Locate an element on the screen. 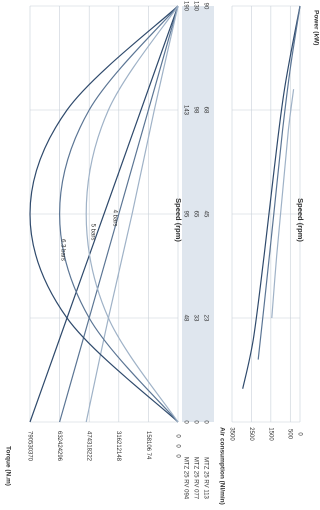 Image resolution: width=320 pixels, height=510 pixels. speed-tick-label: 45 is located at coordinates (205, 214).